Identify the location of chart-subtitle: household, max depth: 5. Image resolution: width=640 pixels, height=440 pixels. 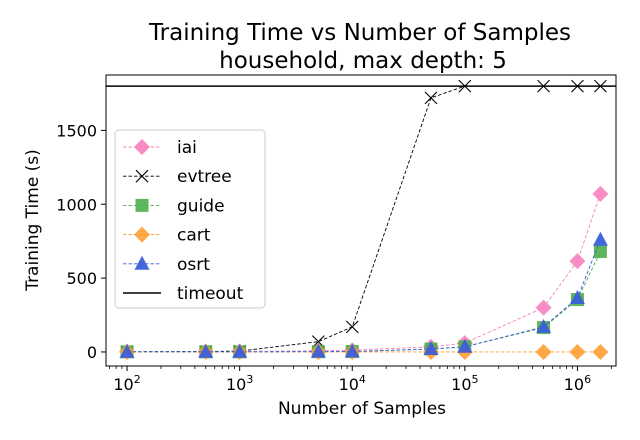
(363, 61).